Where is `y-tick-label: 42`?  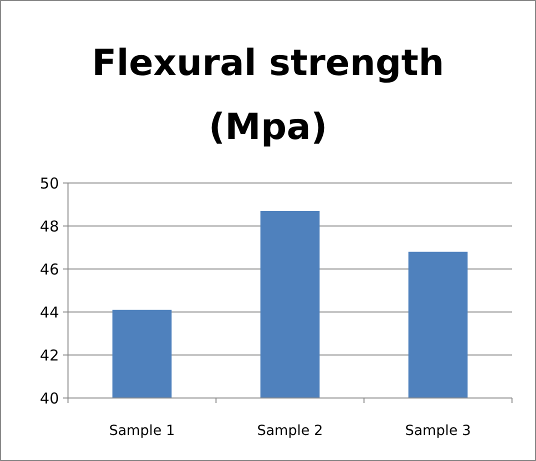
y-tick-label: 42 is located at coordinates (49, 355).